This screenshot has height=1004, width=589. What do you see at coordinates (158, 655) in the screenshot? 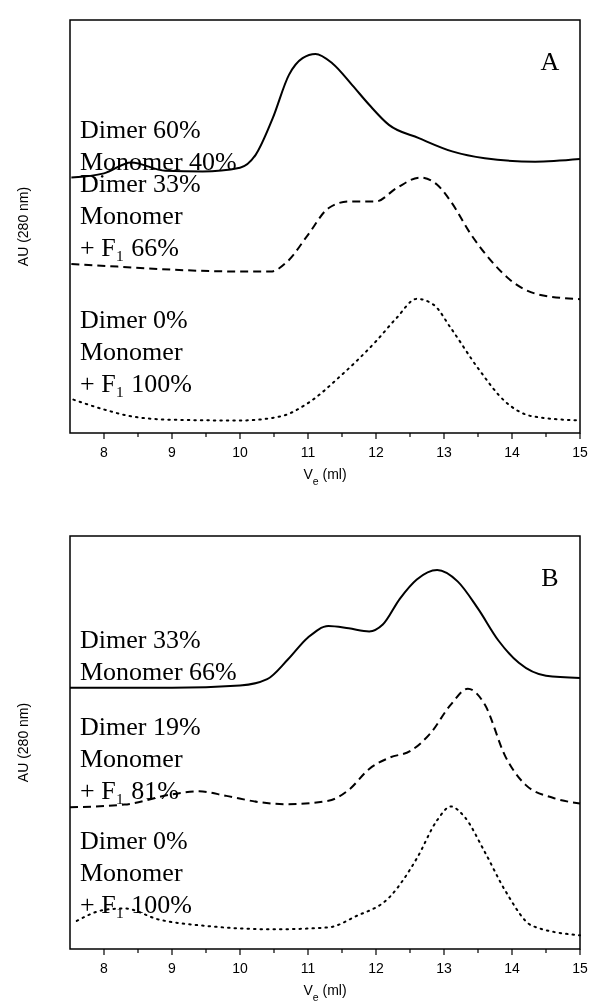
I see `series-label: Dimer 33% Monomer 66%` at bounding box center [158, 655].